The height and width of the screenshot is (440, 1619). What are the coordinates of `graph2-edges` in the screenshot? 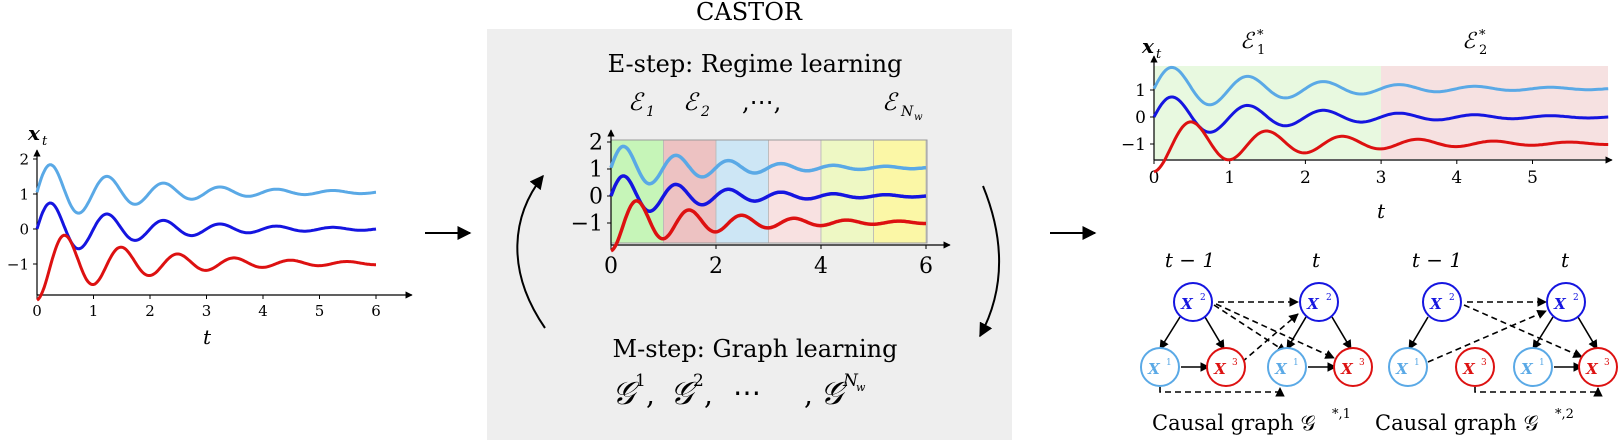 It's located at (1505, 347).